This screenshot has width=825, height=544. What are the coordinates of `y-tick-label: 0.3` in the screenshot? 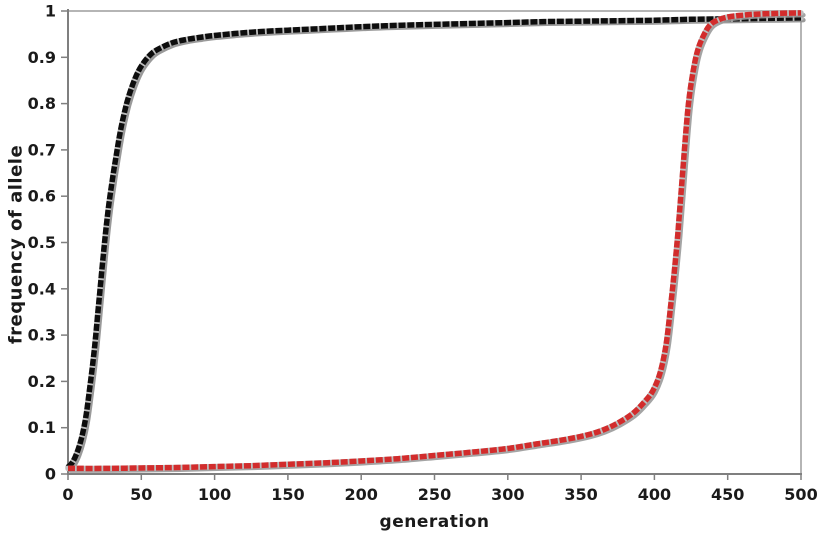 It's located at (42, 335).